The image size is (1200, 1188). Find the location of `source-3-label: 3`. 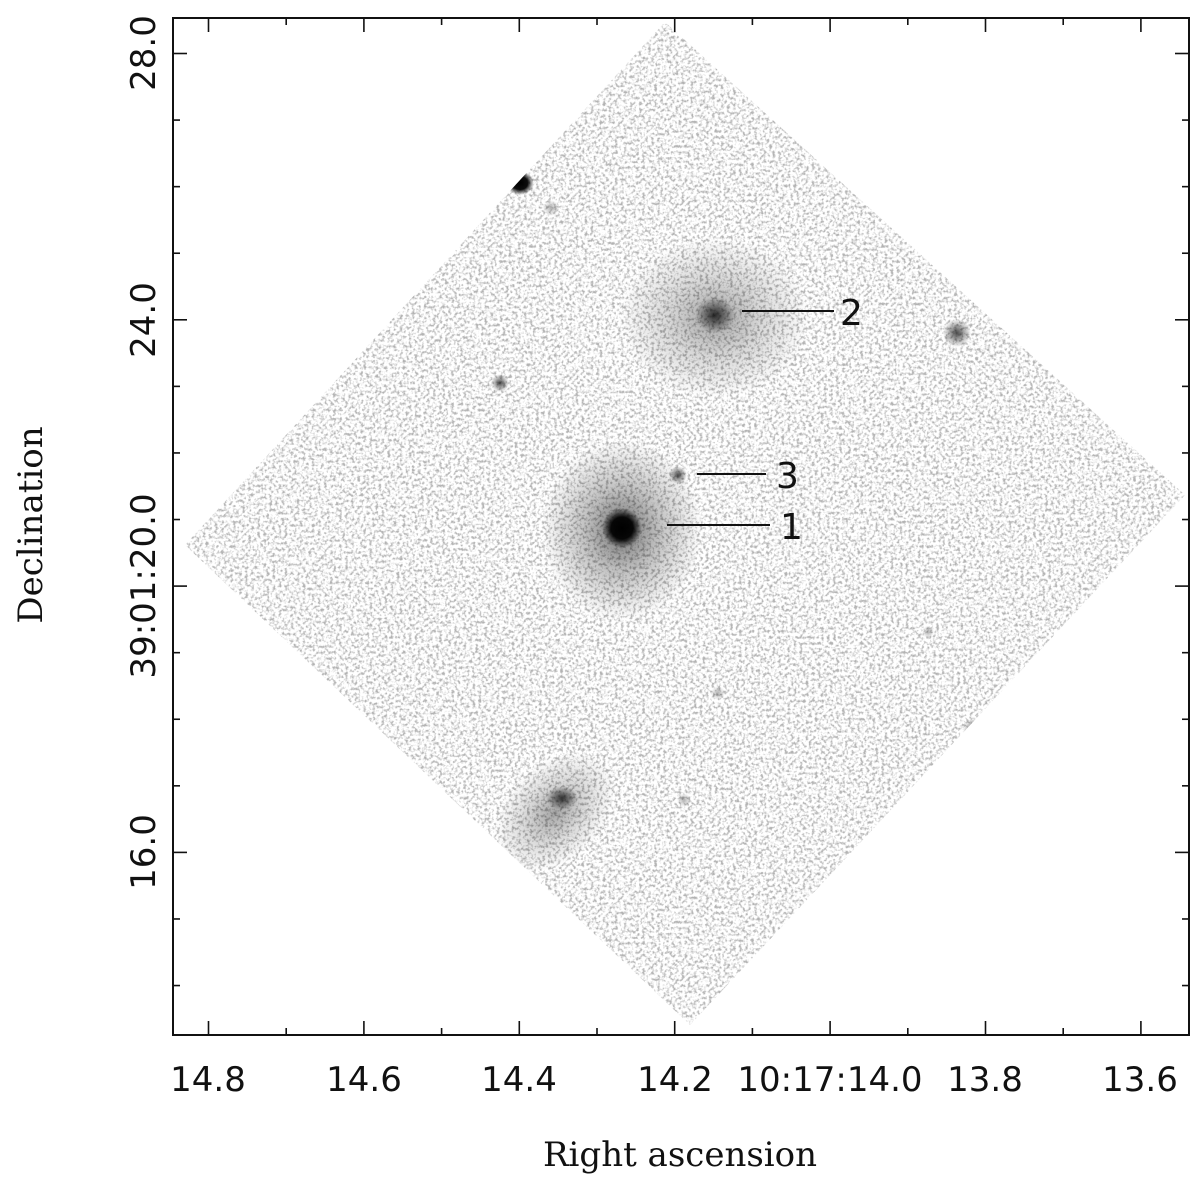

source-3-label: 3 is located at coordinates (787, 476).